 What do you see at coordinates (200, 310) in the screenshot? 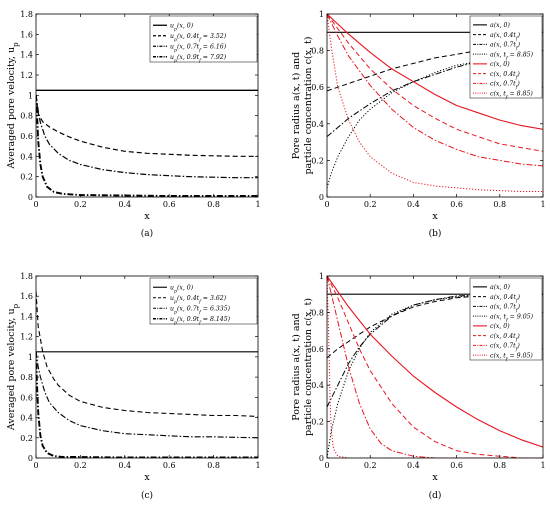
I see `legend-entry: up(x, 0.7tf = 6.335)` at bounding box center [200, 310].